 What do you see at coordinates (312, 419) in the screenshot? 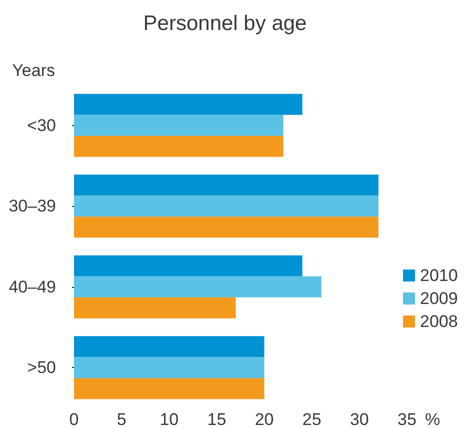
I see `x-tick-label: 25` at bounding box center [312, 419].